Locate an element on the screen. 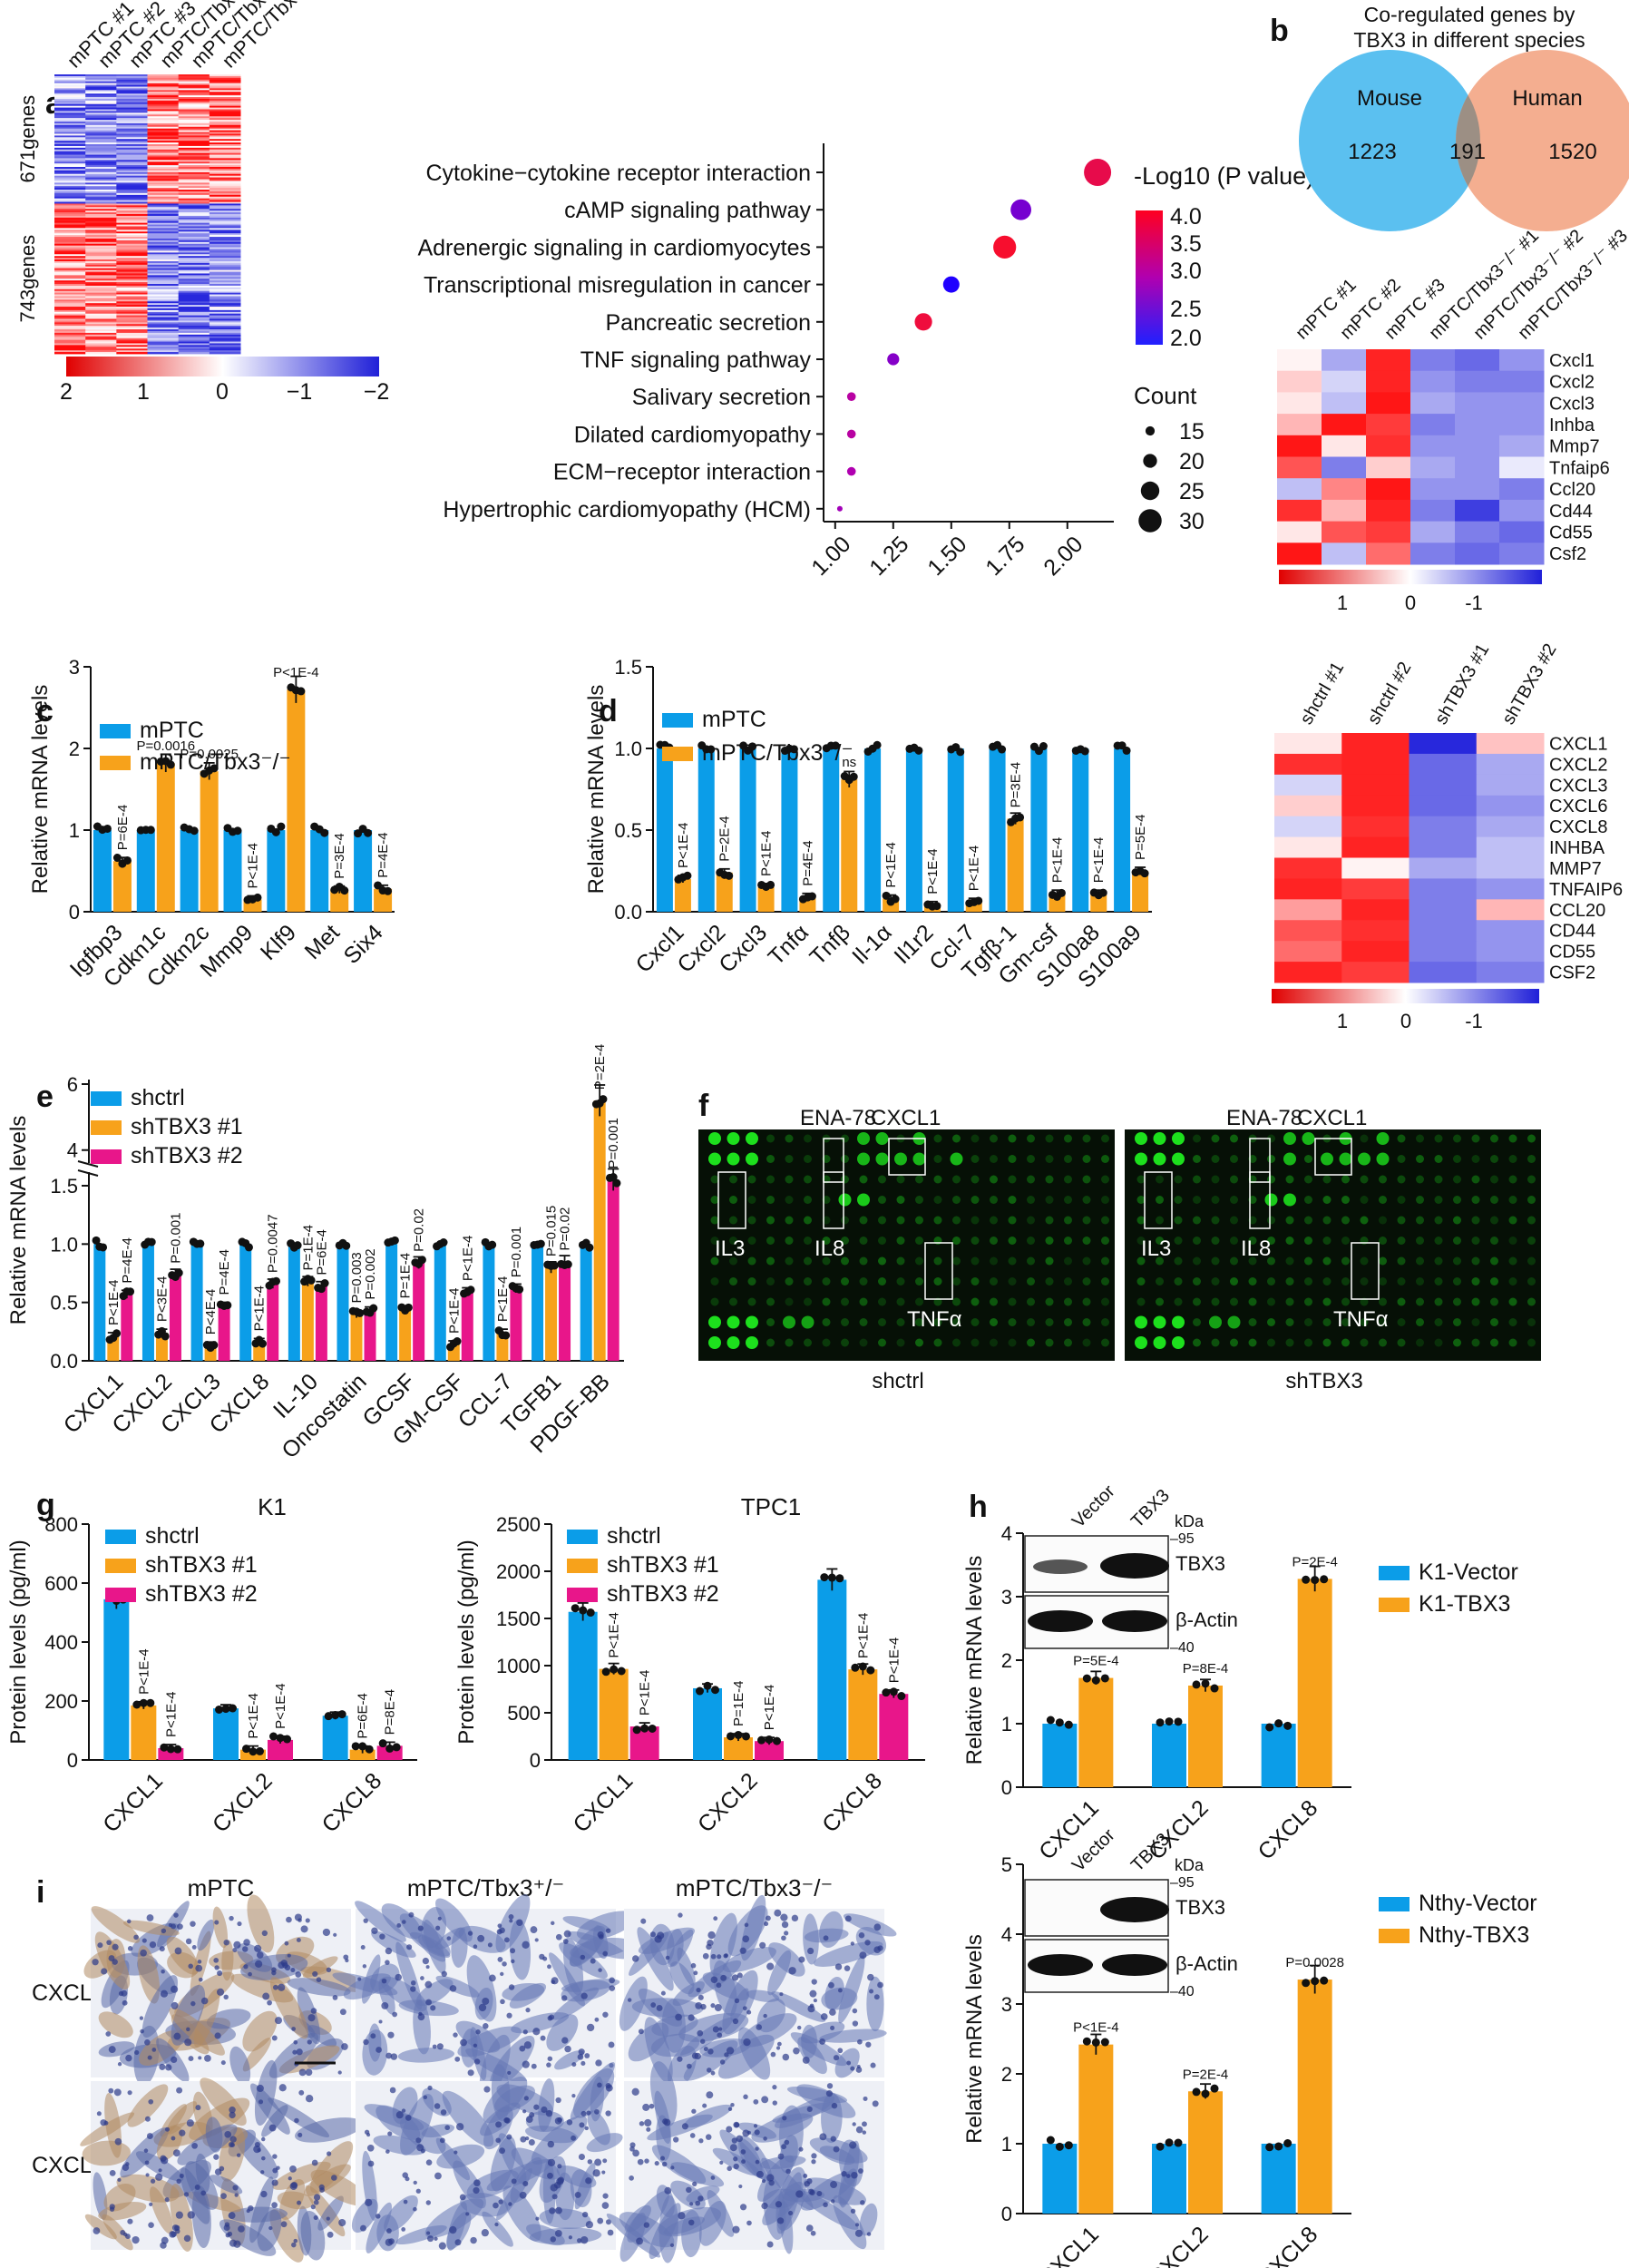 This screenshot has width=1629, height=2268. x-tick-label: CXCL2 is located at coordinates (728, 1803).